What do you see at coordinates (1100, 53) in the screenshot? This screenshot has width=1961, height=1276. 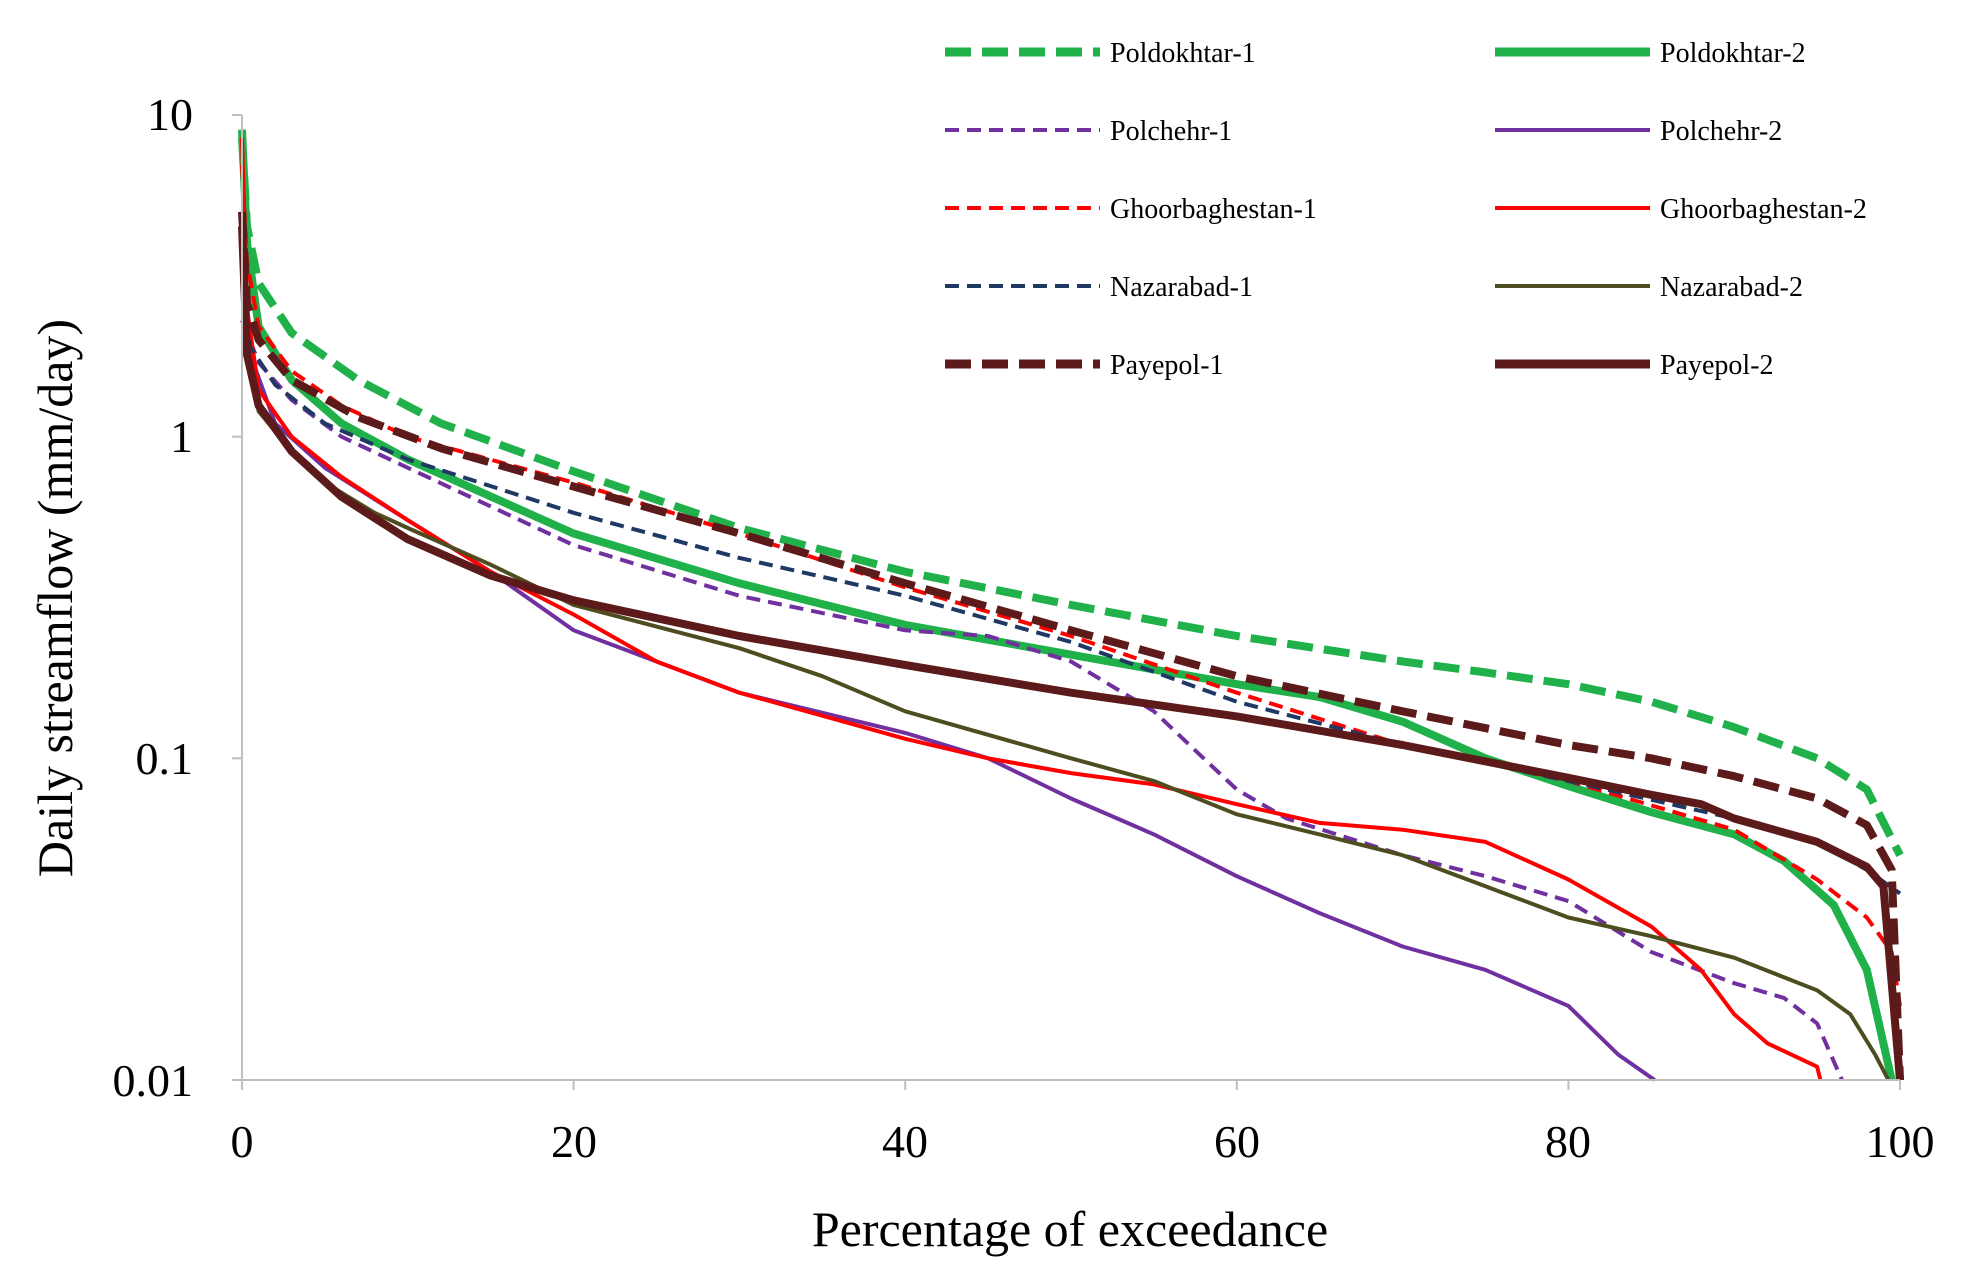 I see `legend-entry-poldokhtar-1: Poldokhtar-1` at bounding box center [1100, 53].